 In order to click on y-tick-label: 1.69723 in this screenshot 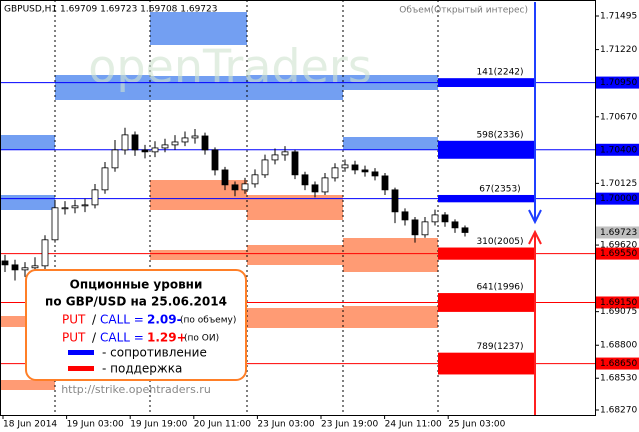, I will do `click(618, 233)`.